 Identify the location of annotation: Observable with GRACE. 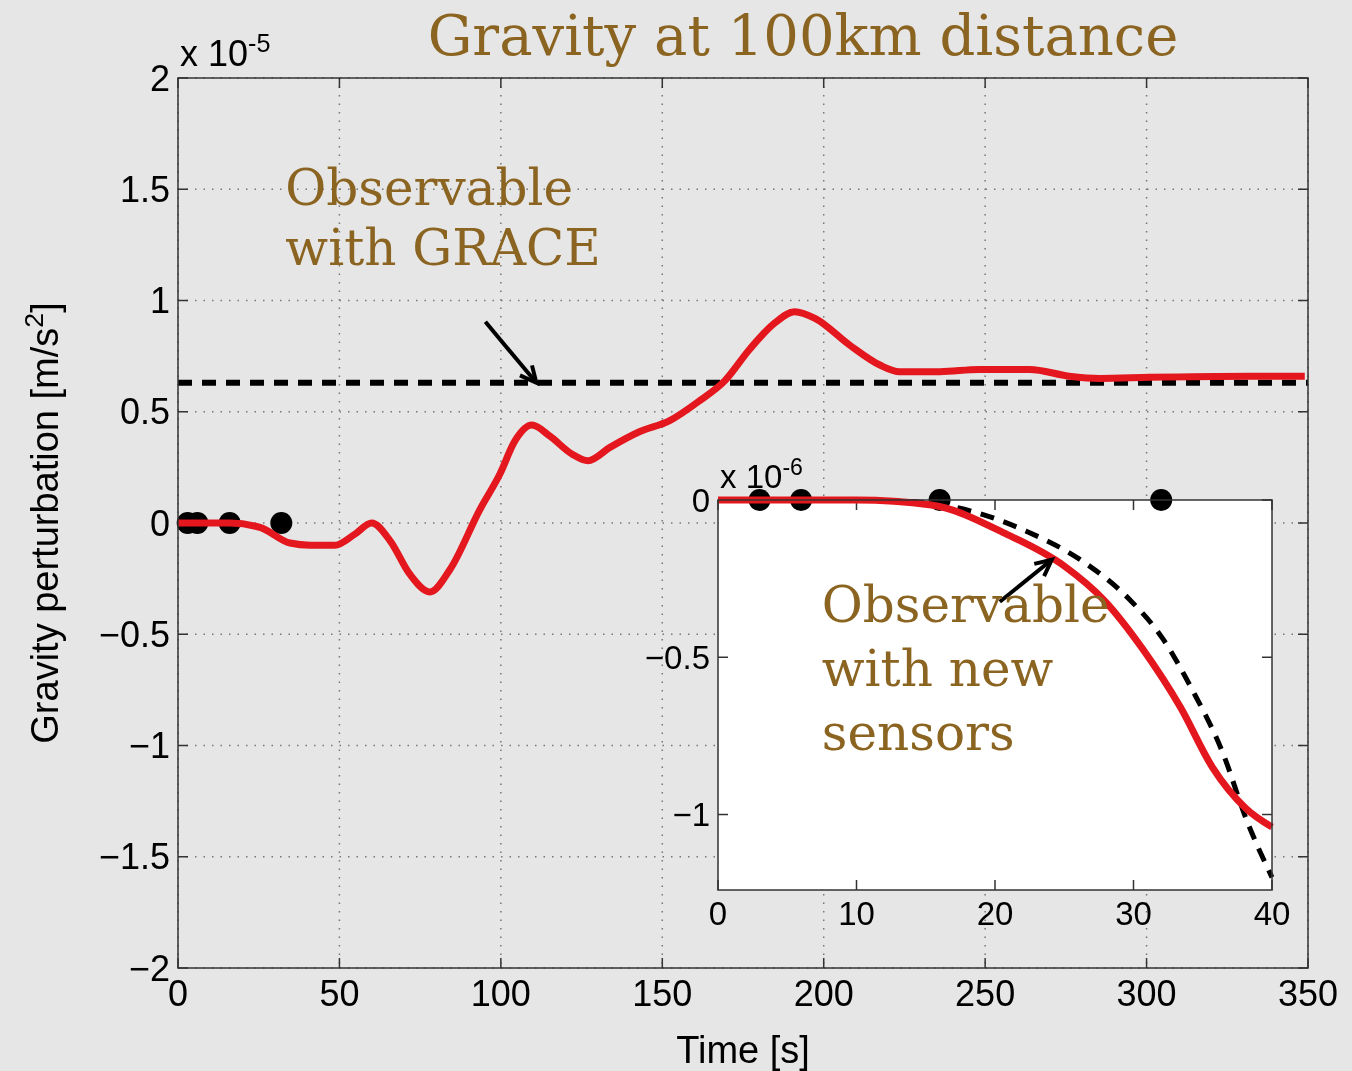
(443, 217).